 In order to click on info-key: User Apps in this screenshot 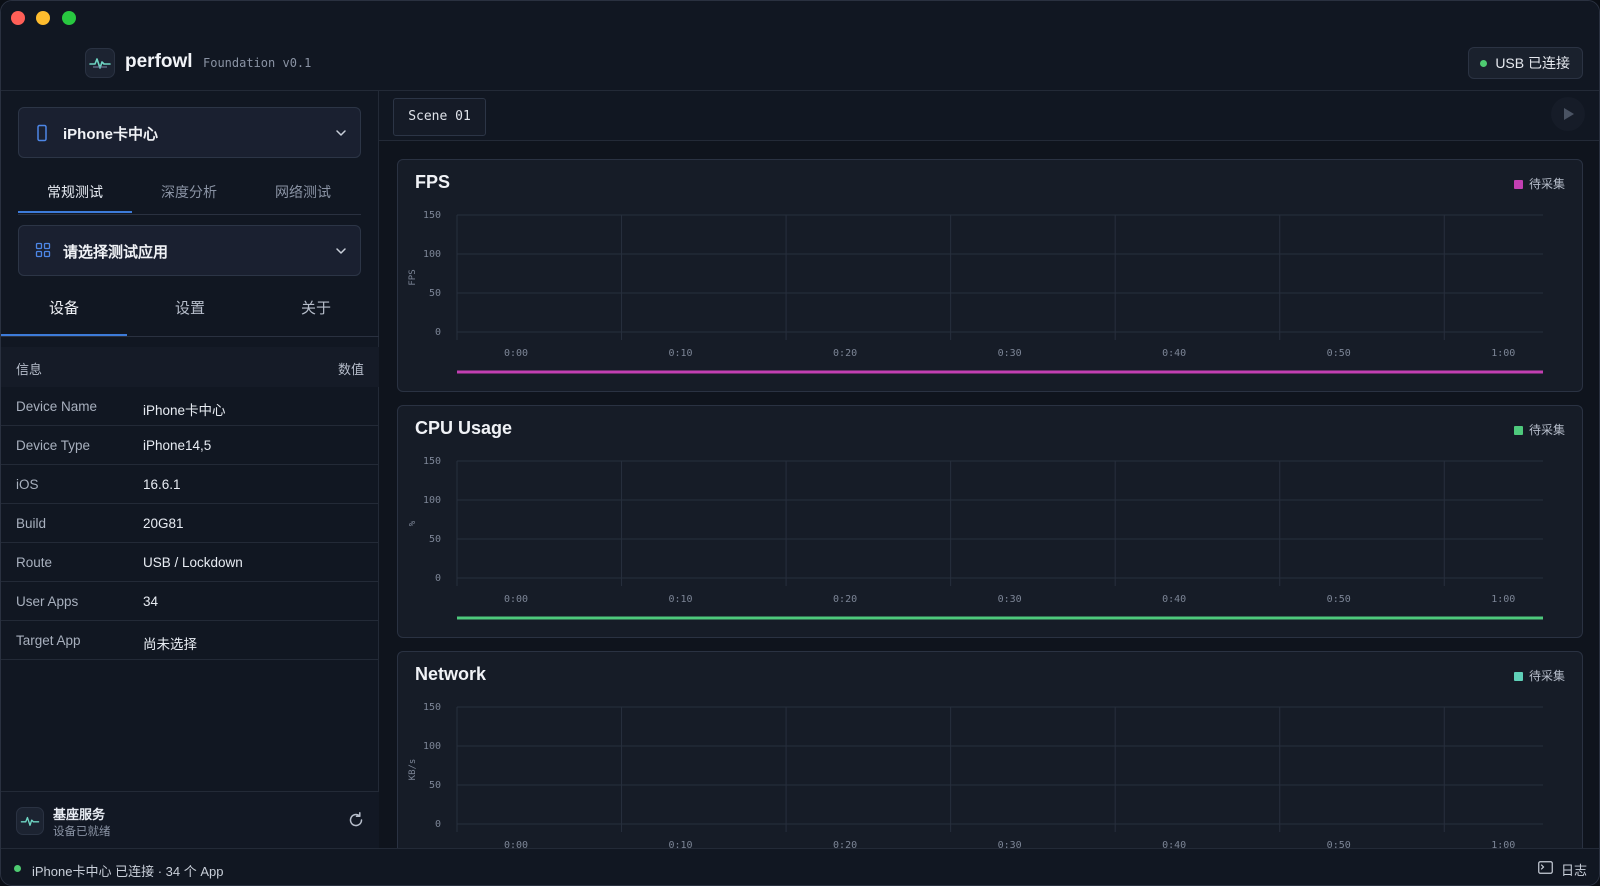, I will do `click(47, 601)`.